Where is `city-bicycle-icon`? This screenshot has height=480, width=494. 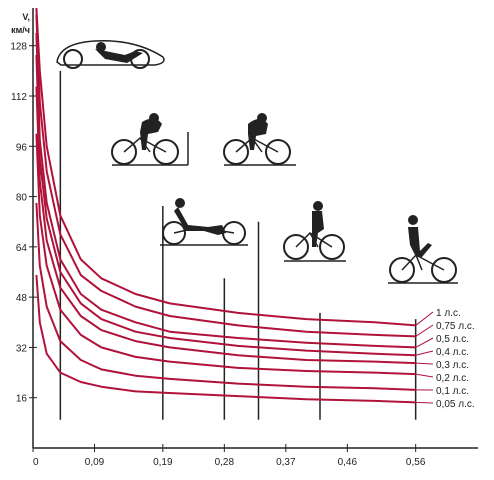 city-bicycle-icon is located at coordinates (423, 249).